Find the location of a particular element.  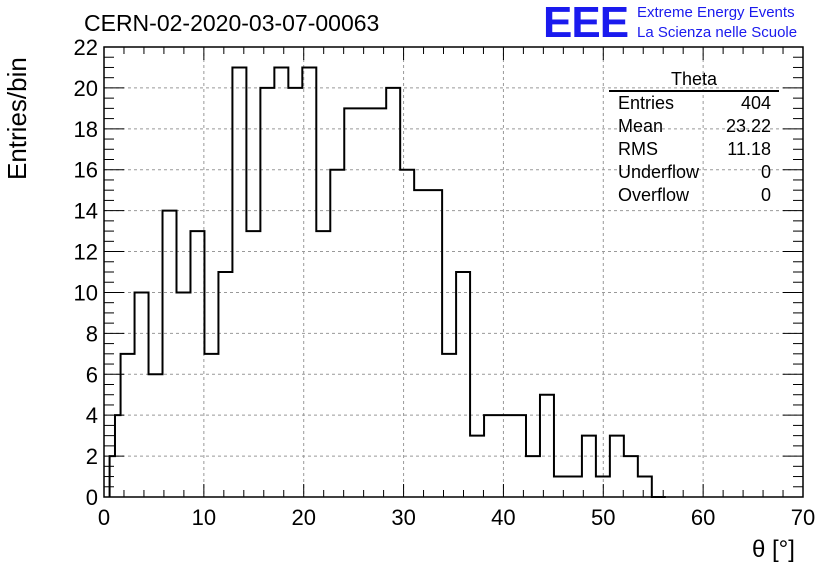

stats-row-entries: Entries 404 is located at coordinates (694, 103).